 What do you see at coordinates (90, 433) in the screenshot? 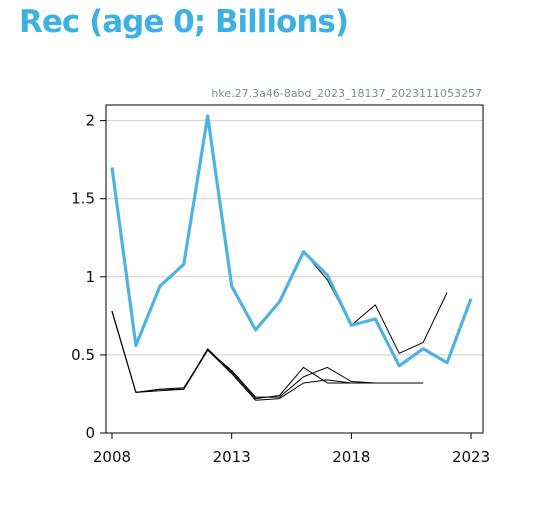
I see `y-tick-label-0: 0` at bounding box center [90, 433].